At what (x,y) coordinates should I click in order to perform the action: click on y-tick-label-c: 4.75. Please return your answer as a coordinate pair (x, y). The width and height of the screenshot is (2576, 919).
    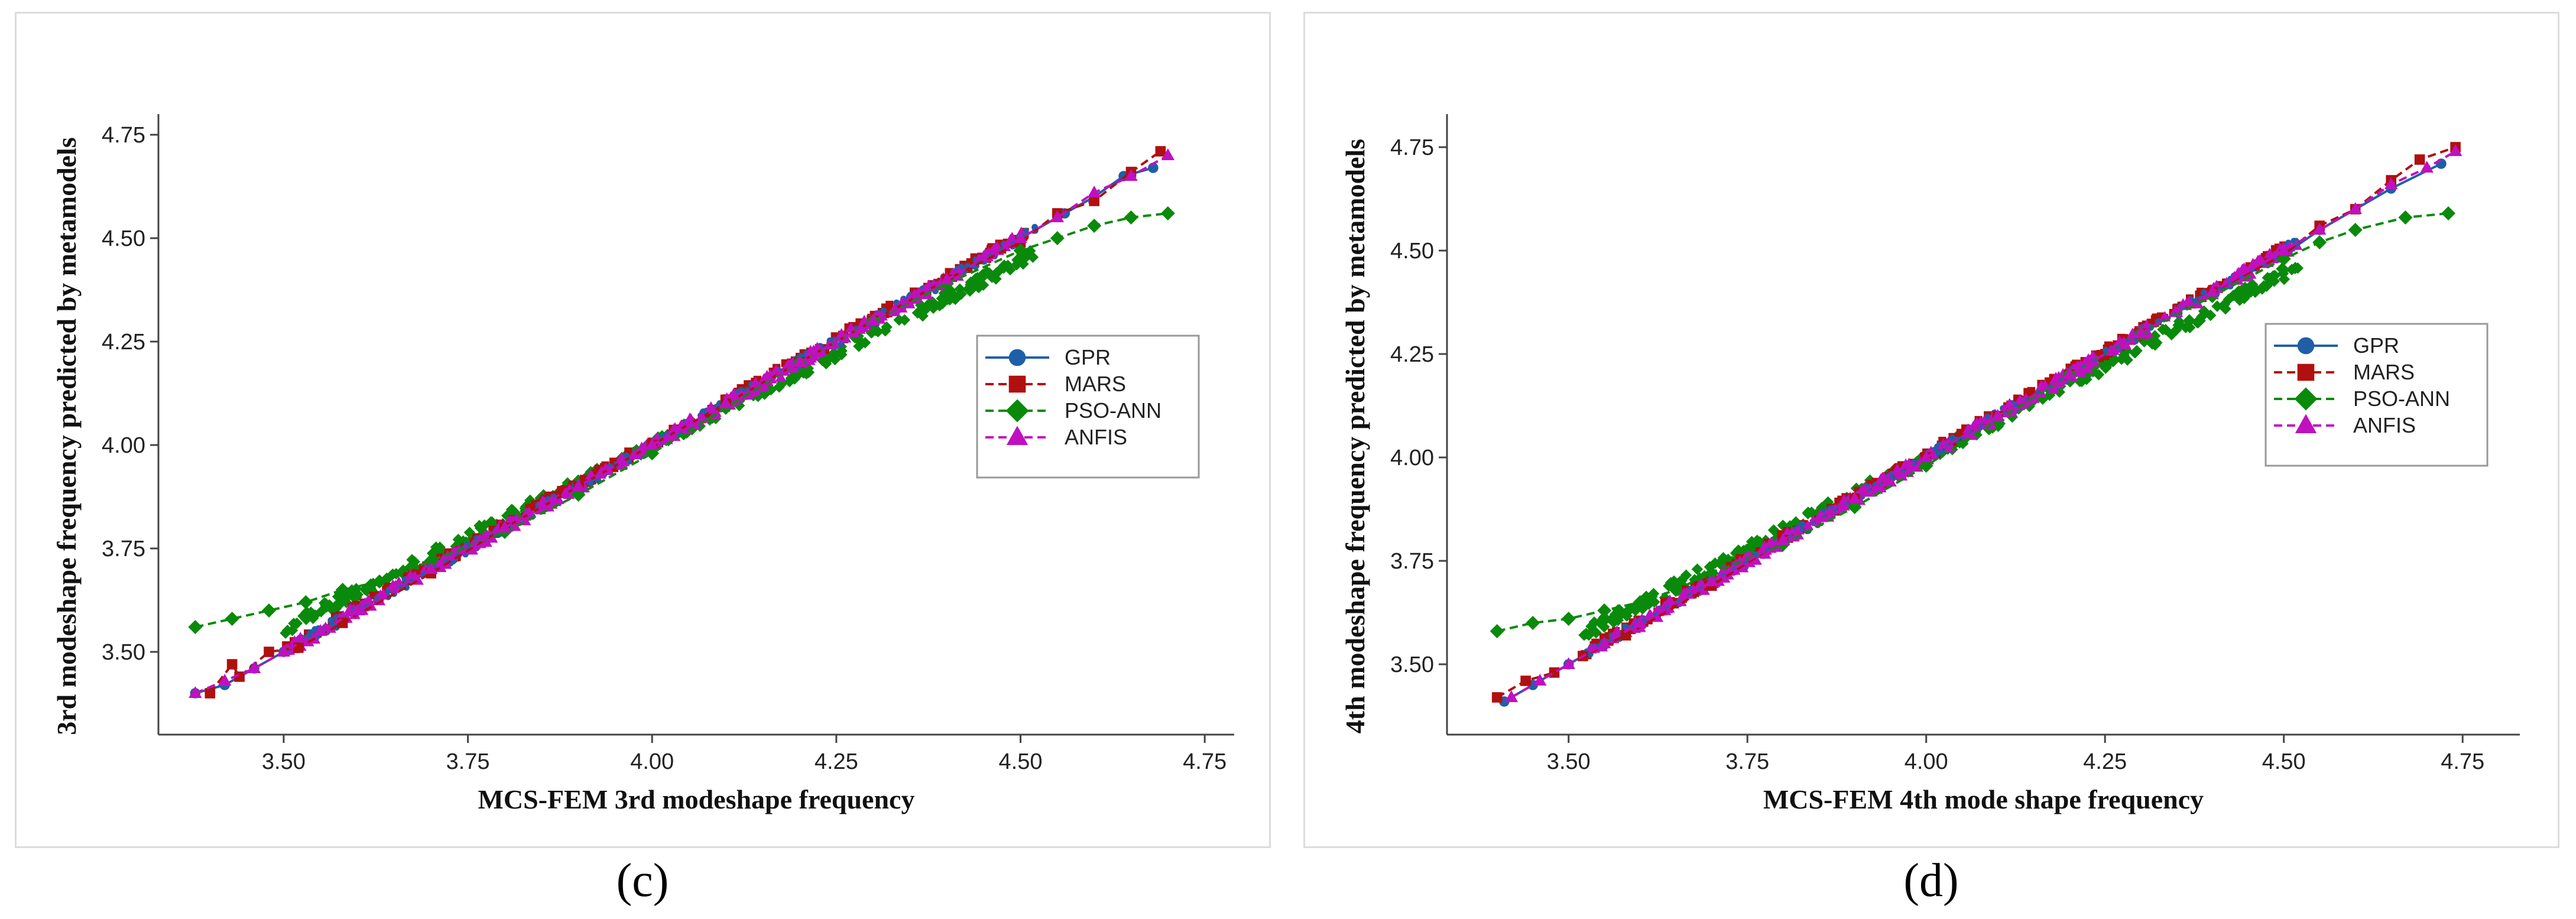
    Looking at the image, I should click on (123, 135).